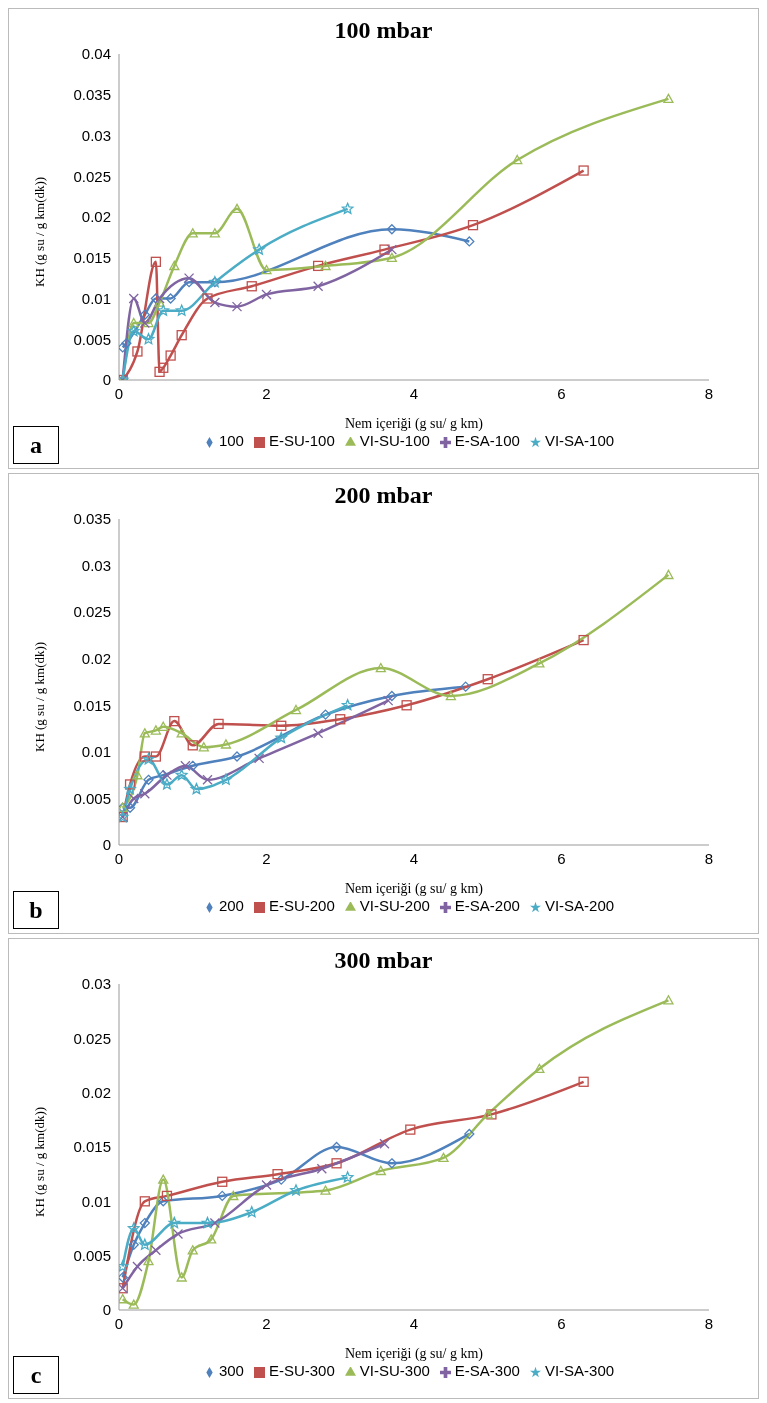 The width and height of the screenshot is (767, 1403). Describe the element at coordinates (579, 440) in the screenshot. I see `legend-label: VI-SA-100` at that location.